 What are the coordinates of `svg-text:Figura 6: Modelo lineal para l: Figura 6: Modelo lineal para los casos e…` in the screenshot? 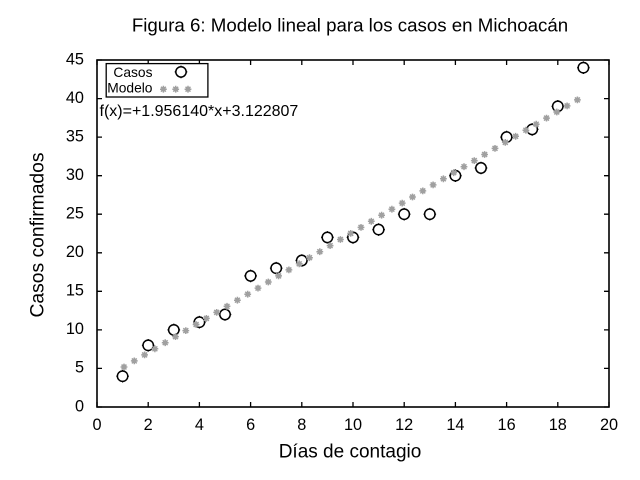 It's located at (350, 25).